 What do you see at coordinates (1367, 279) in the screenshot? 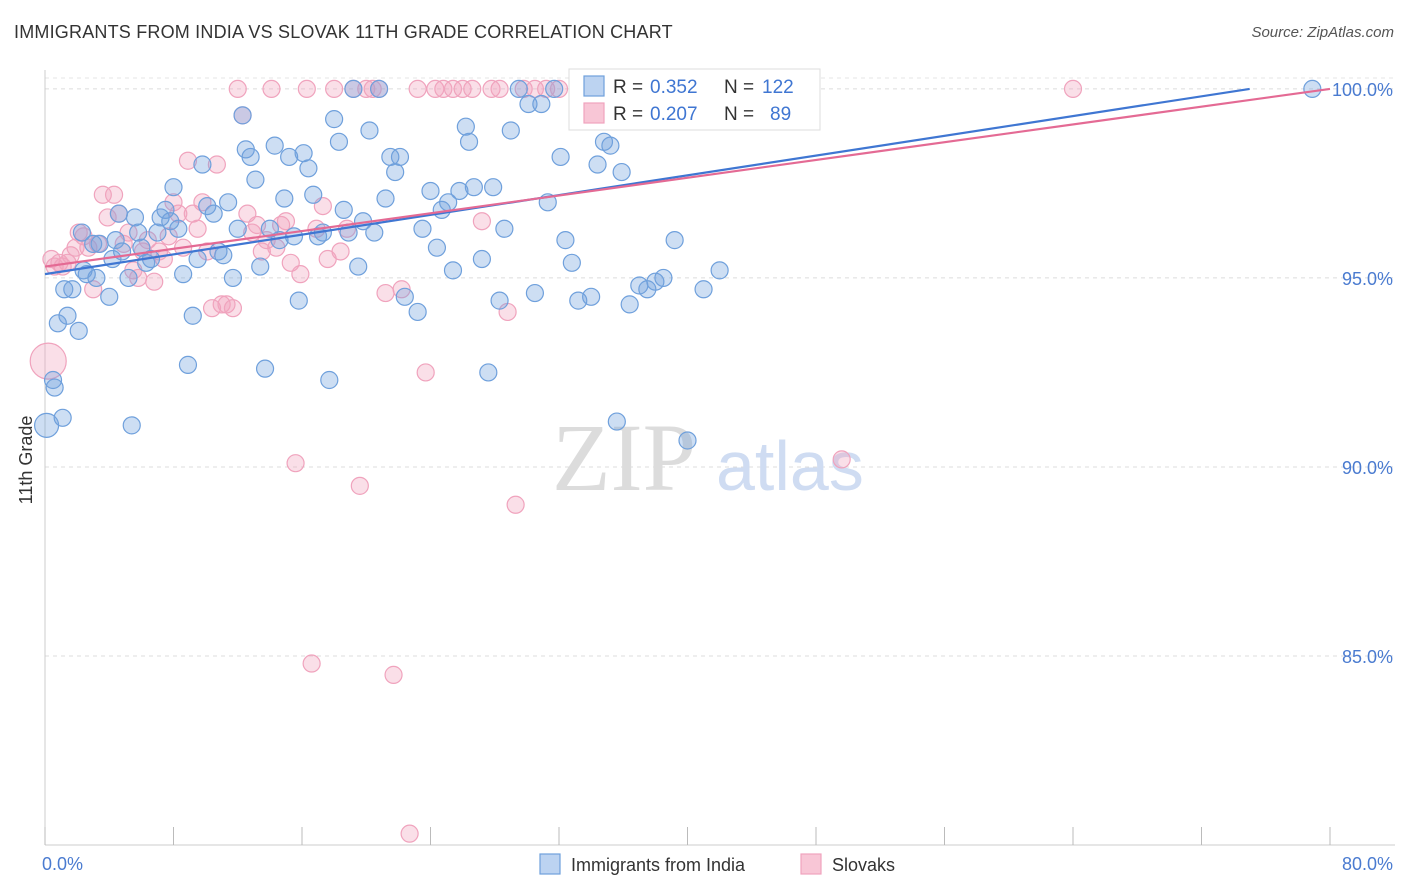
I see `y-tick-label-2: 95.0%` at bounding box center [1367, 279].